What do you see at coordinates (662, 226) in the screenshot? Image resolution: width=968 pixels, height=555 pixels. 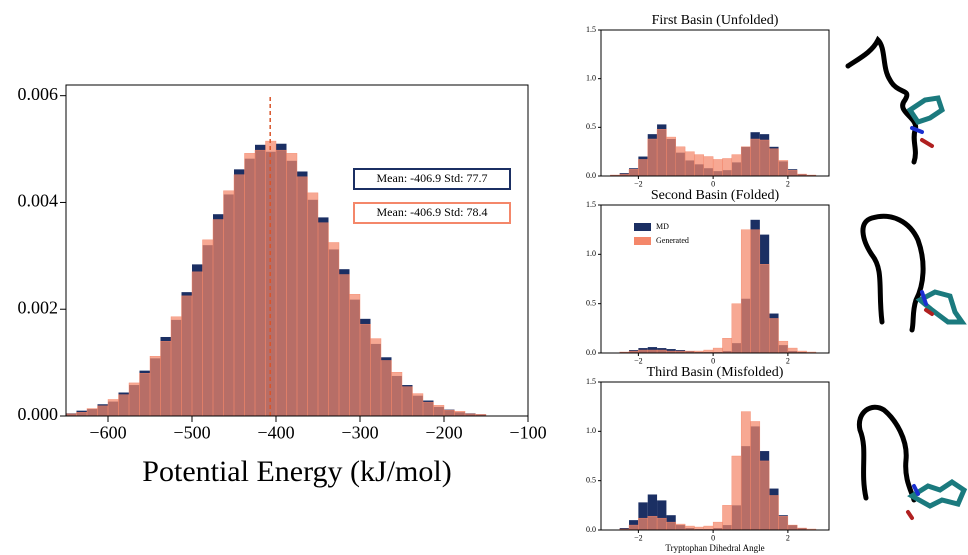 I see `legend-label: MD` at bounding box center [662, 226].